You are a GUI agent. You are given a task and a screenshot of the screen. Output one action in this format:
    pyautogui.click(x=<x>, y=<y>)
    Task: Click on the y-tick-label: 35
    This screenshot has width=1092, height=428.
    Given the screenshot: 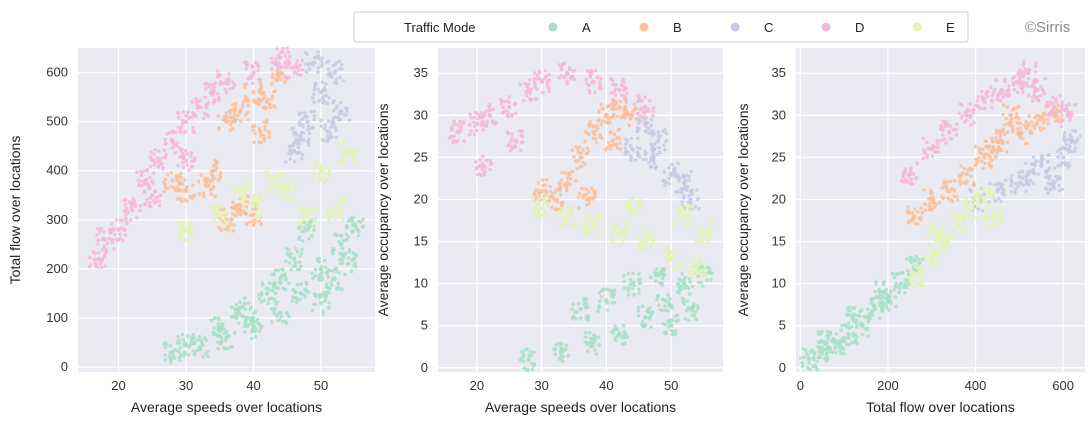 What is the action you would take?
    pyautogui.click(x=421, y=72)
    